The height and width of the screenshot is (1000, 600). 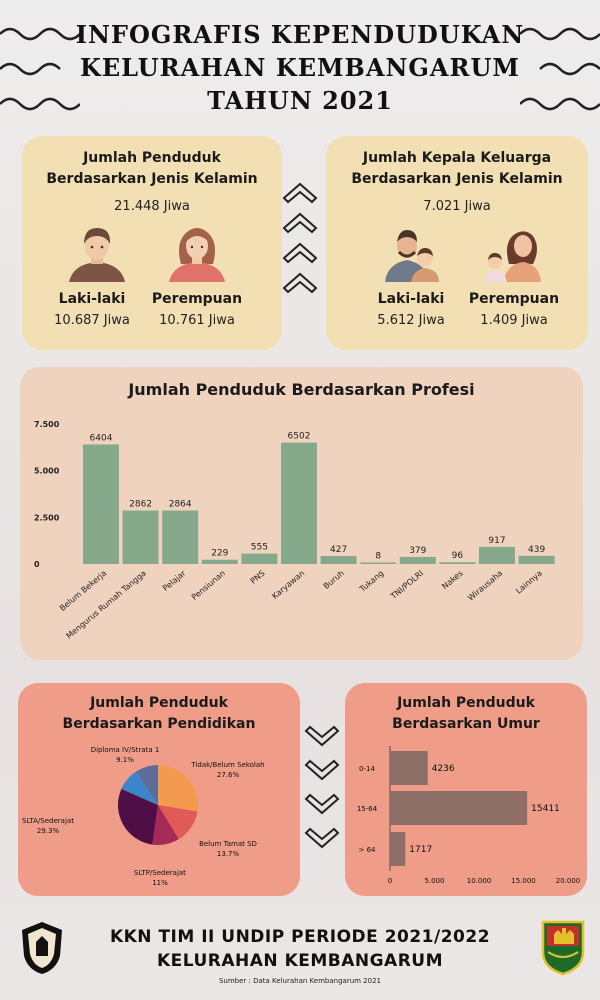 What do you see at coordinates (411, 299) in the screenshot?
I see `kk-male-label: Laki-laki` at bounding box center [411, 299].